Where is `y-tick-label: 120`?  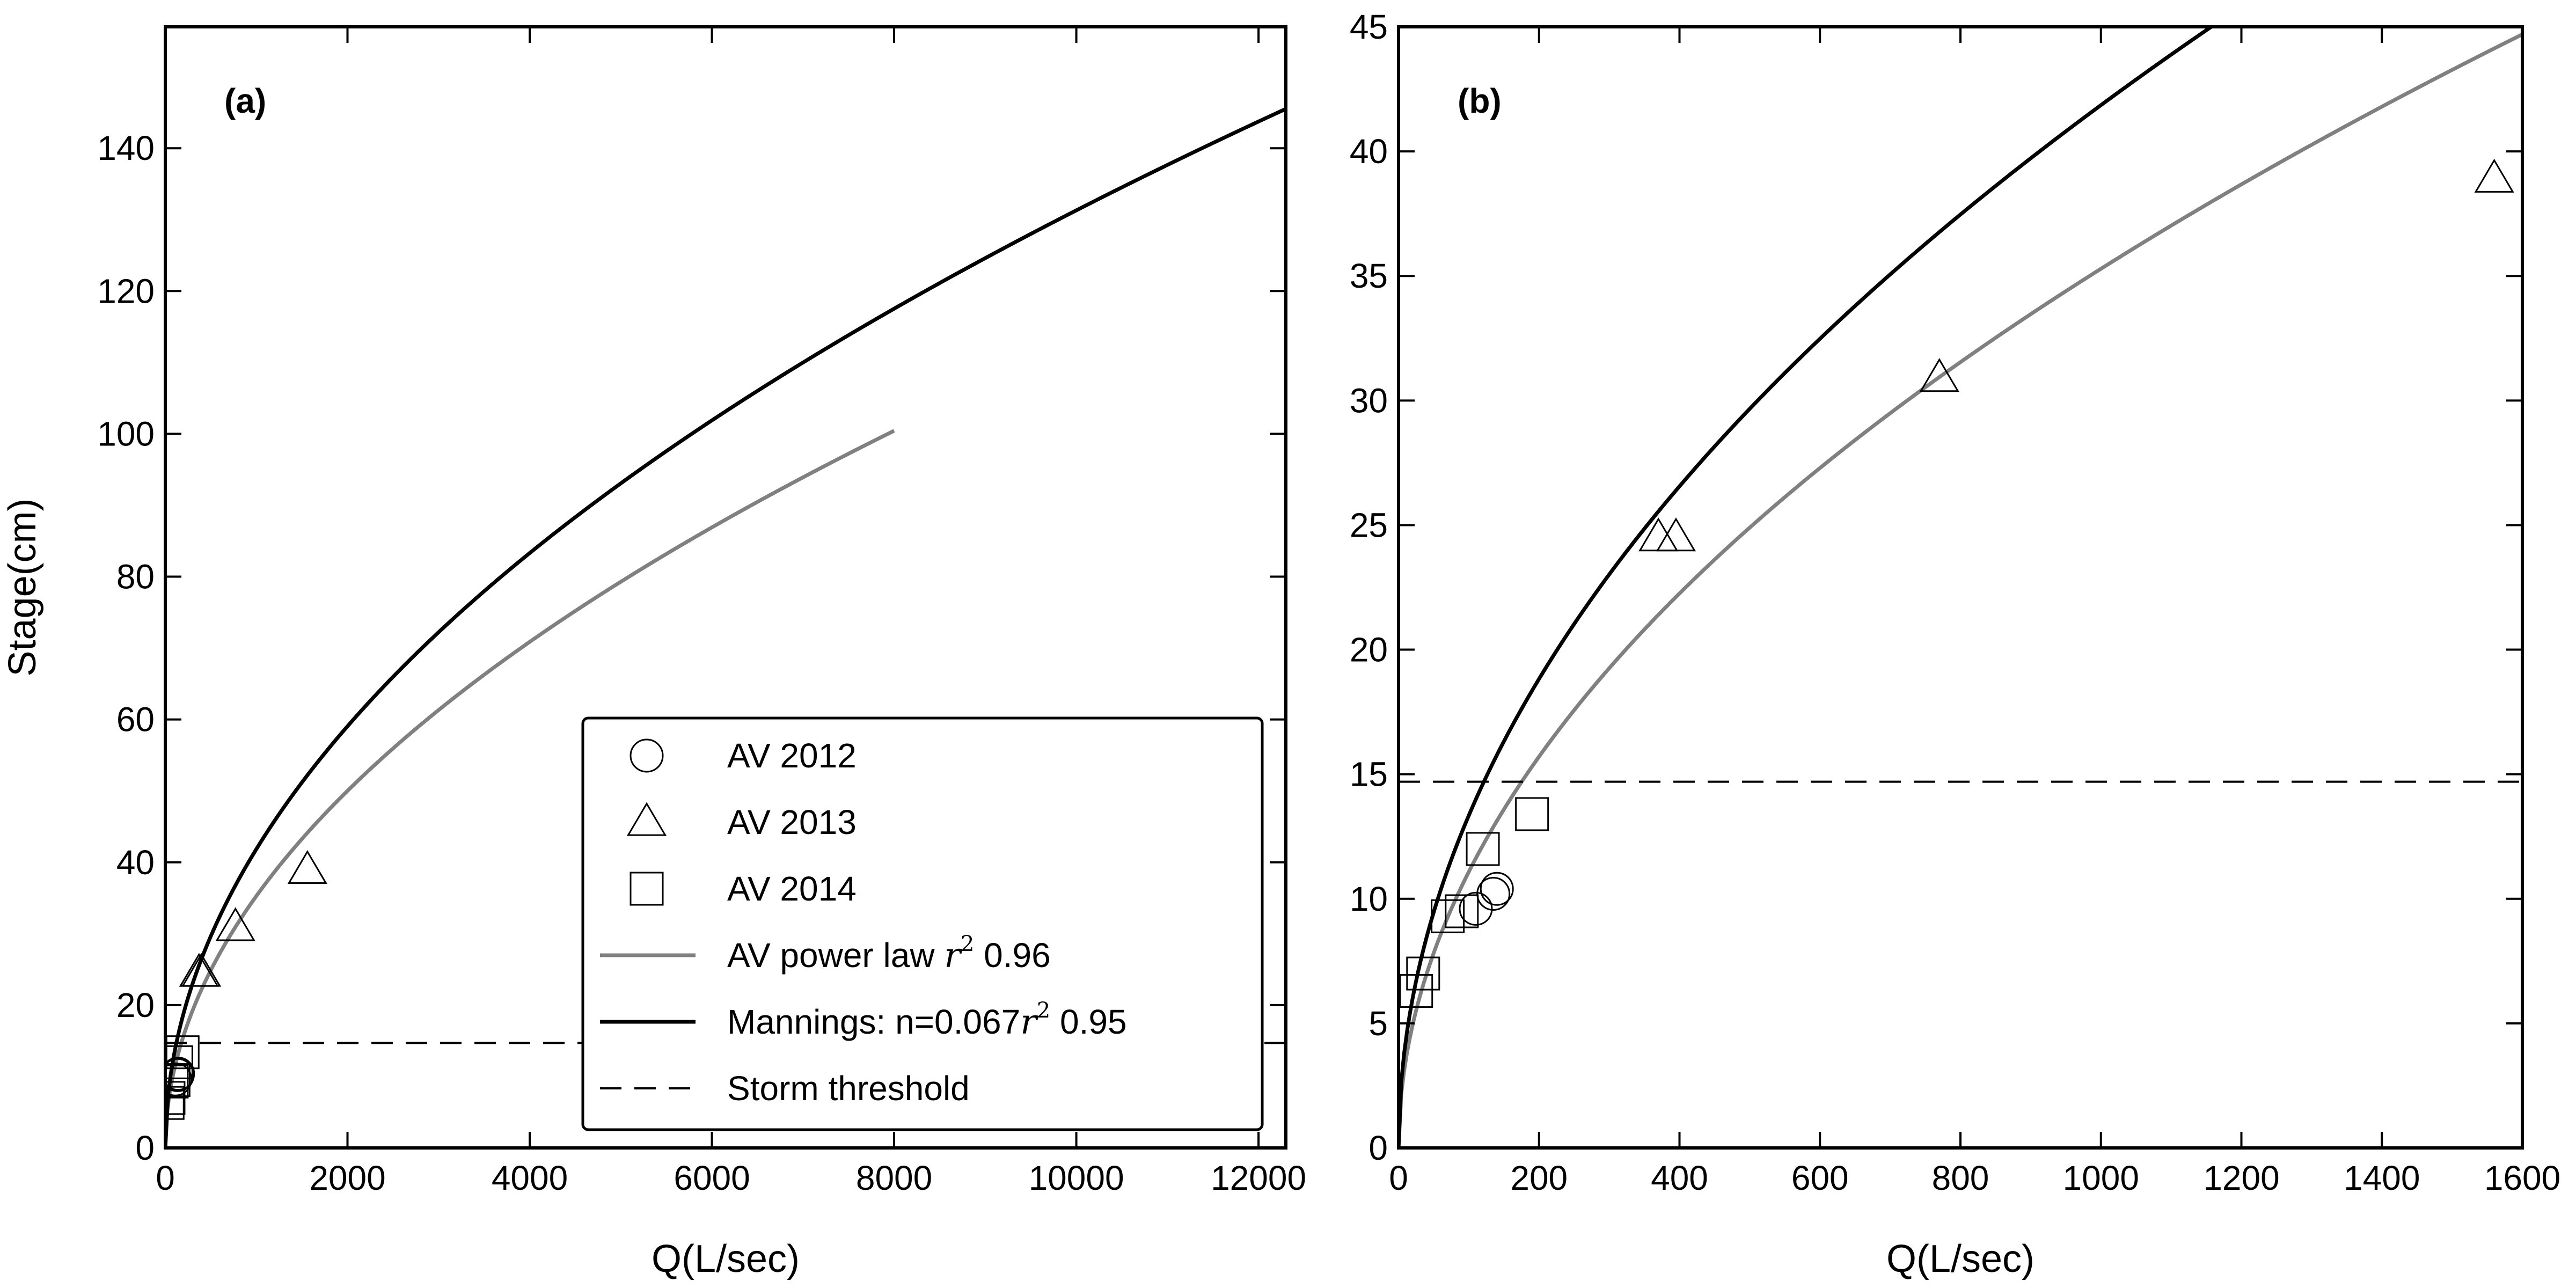 y-tick-label: 120 is located at coordinates (126, 291).